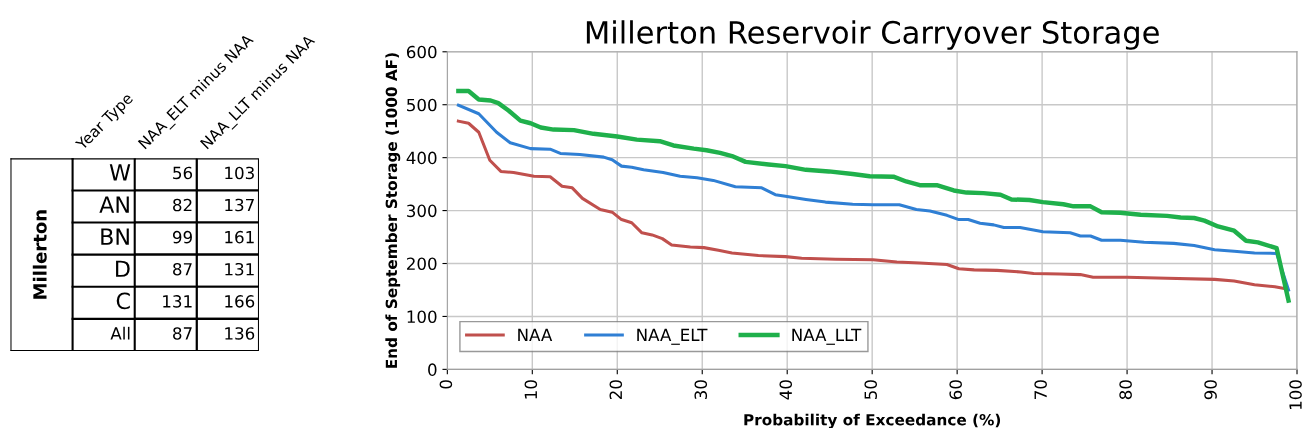 The image size is (1308, 428). Describe the element at coordinates (182, 237) in the screenshot. I see `data-label: 99` at that location.